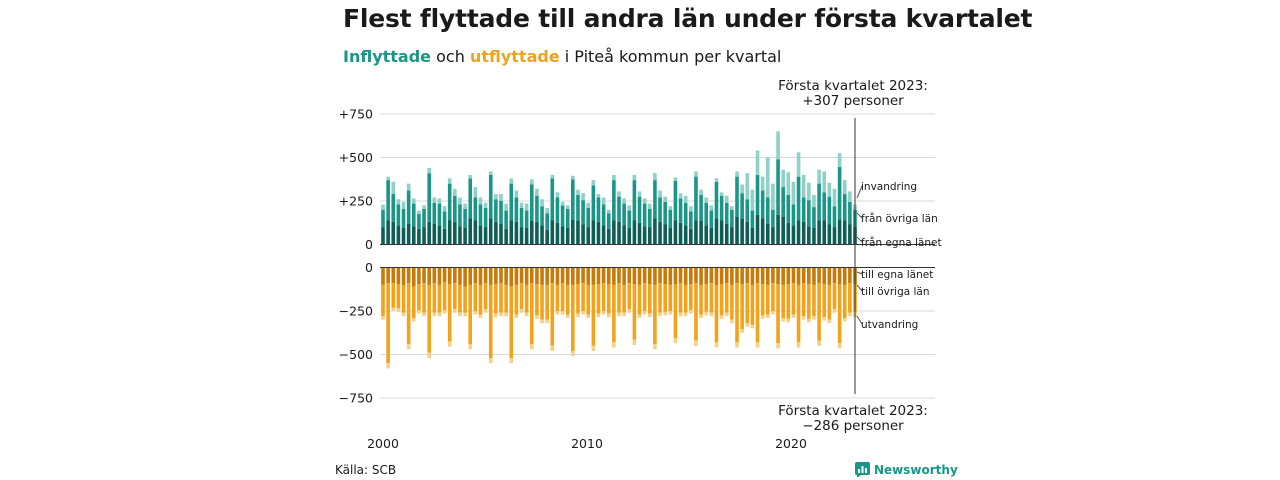 This screenshot has height=480, width=1280. What do you see at coordinates (853, 101) in the screenshot?
I see `annotation-top-line2: +307 personer` at bounding box center [853, 101].